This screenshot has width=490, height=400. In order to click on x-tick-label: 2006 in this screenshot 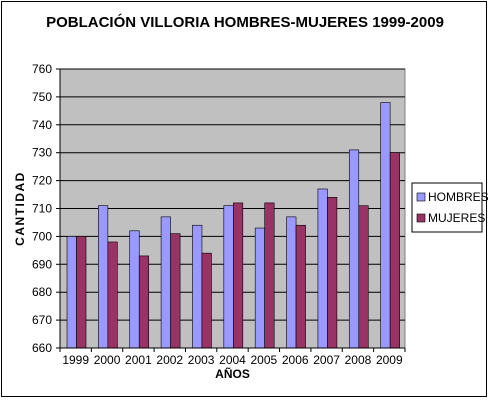, I will do `click(295, 360)`.